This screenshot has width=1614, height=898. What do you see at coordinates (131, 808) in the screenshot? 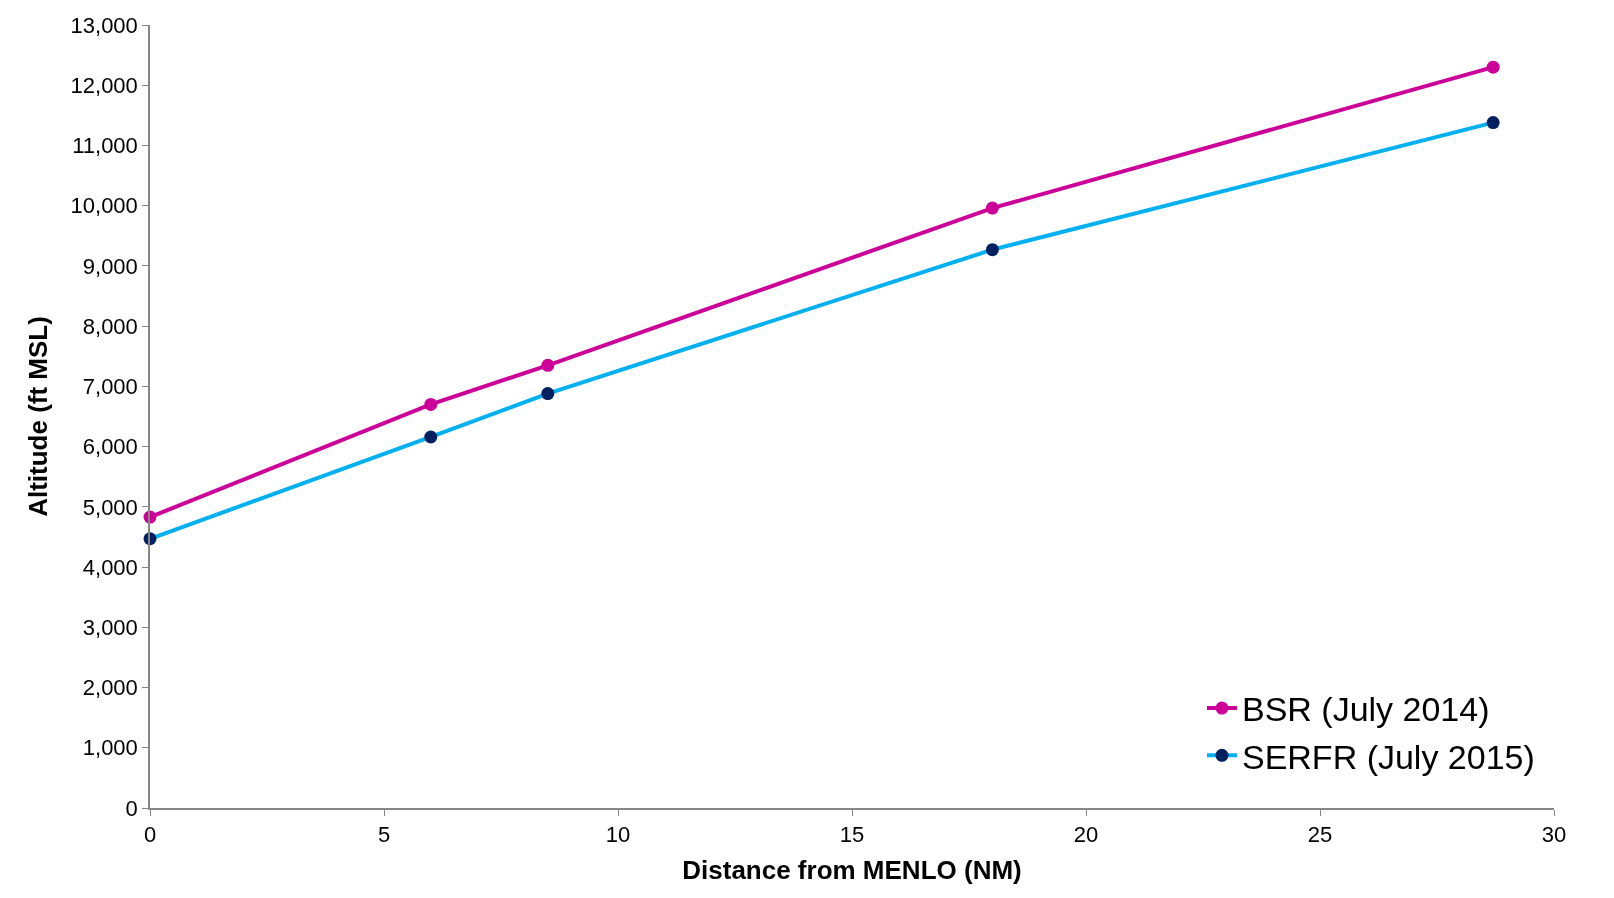
I see `y-tick-label: 0` at bounding box center [131, 808].